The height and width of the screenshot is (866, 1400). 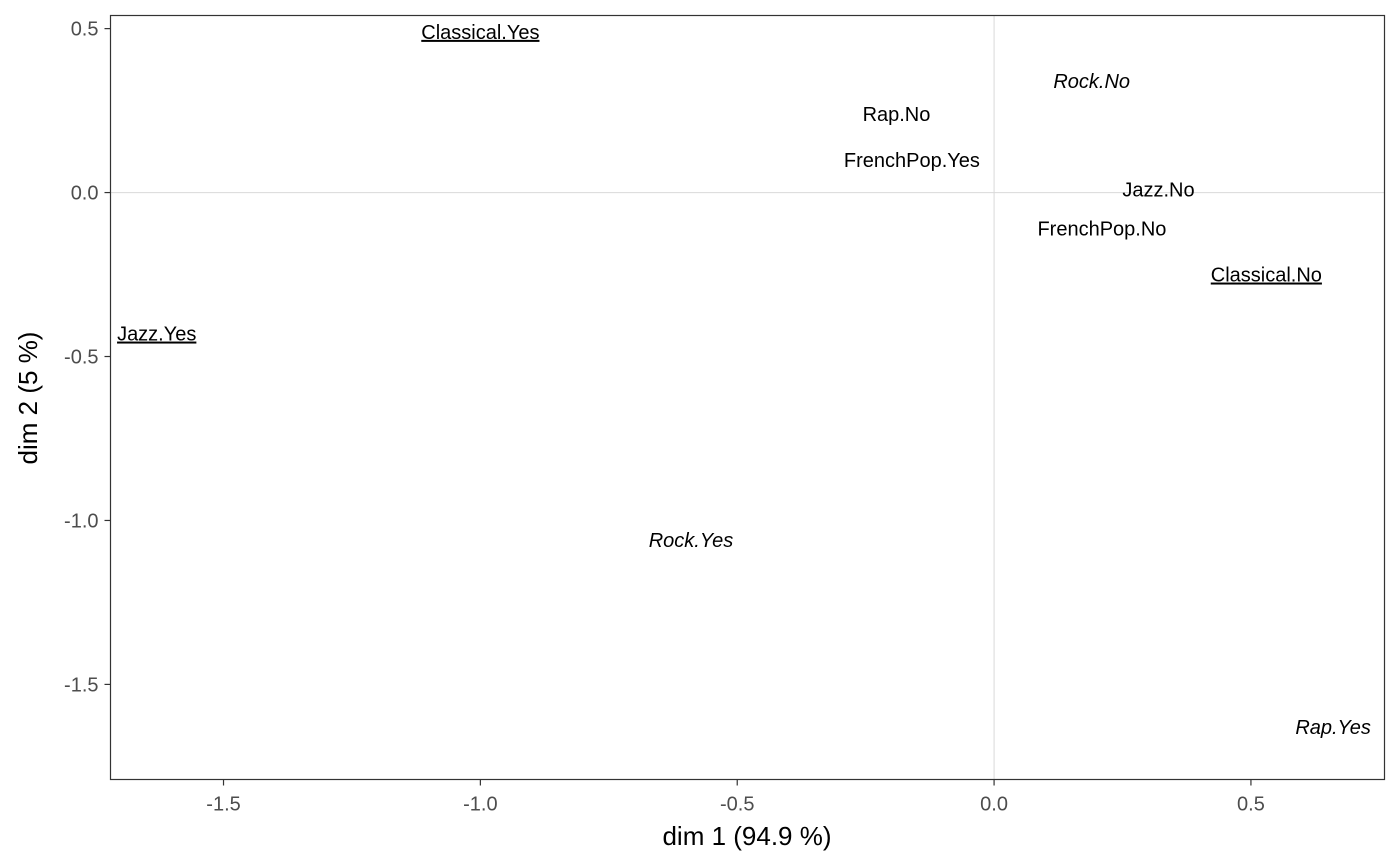 What do you see at coordinates (28, 398) in the screenshot?
I see `y-axis-title: dim 2 (5 %)` at bounding box center [28, 398].